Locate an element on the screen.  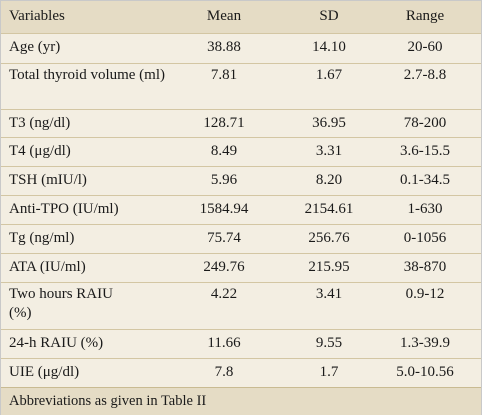
cell-variable: Two hours RAIU (%) is located at coordinates (61, 303).